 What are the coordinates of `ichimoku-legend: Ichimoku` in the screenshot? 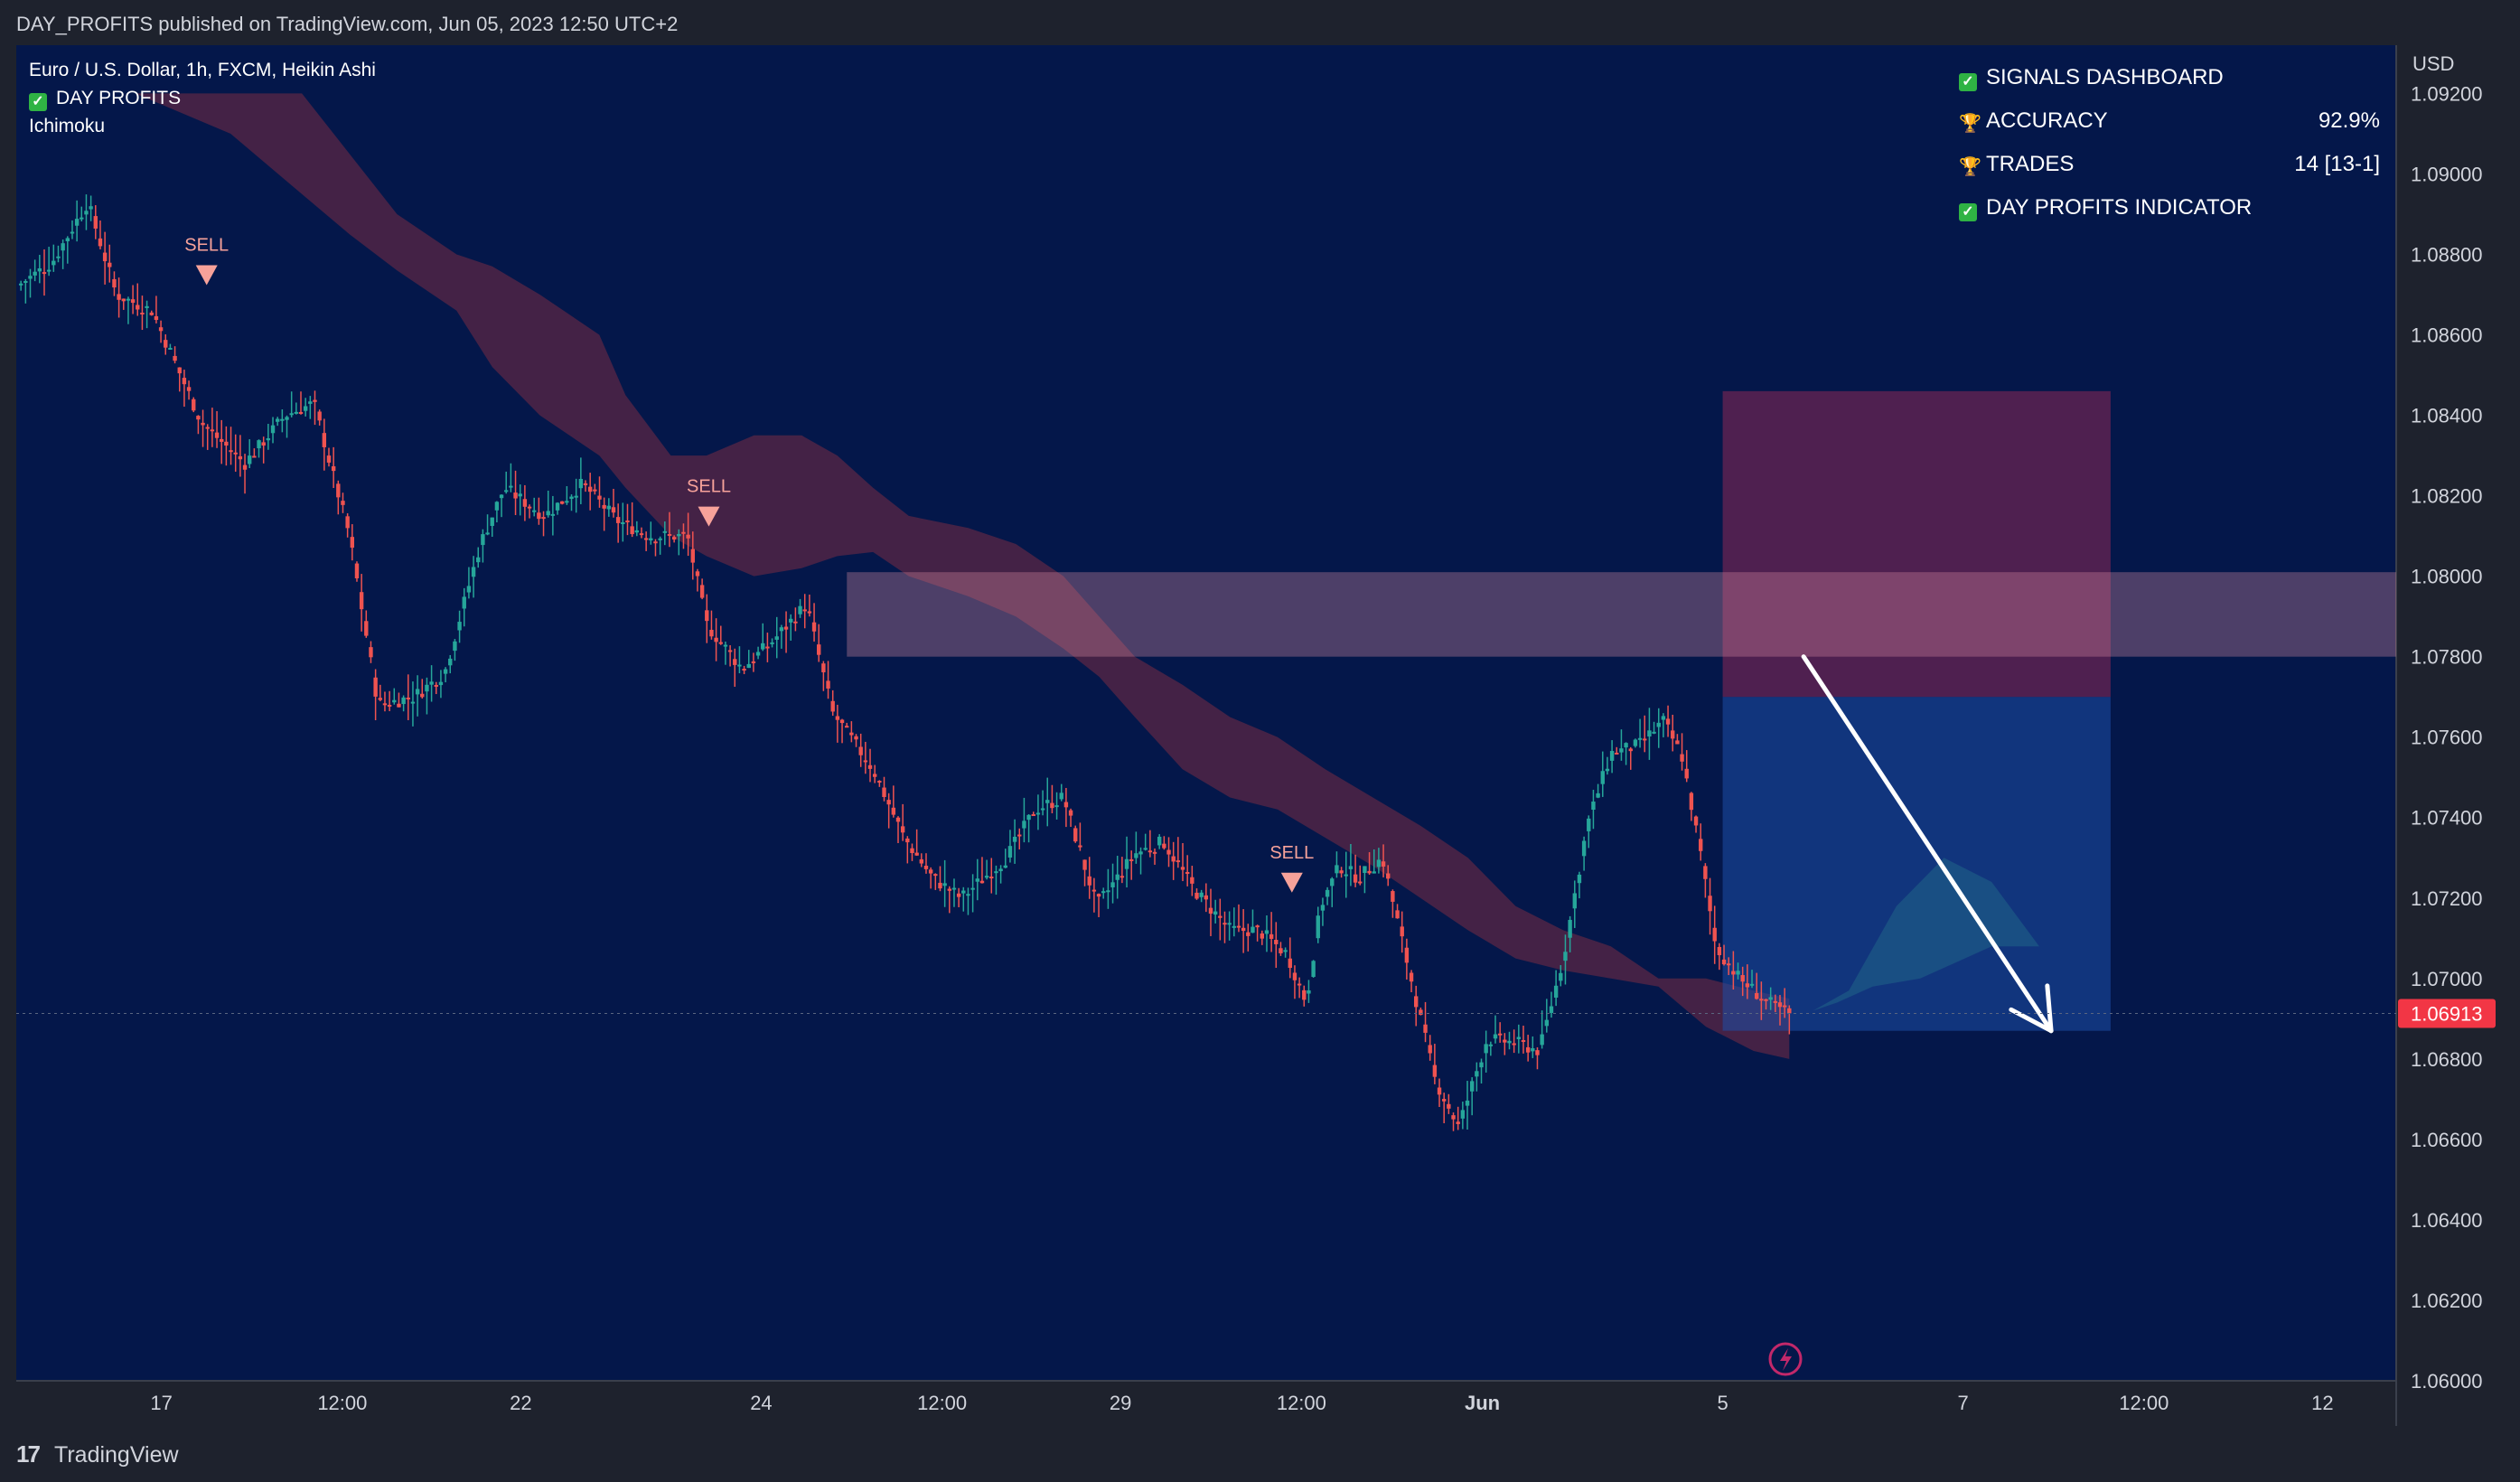 It's located at (68, 126).